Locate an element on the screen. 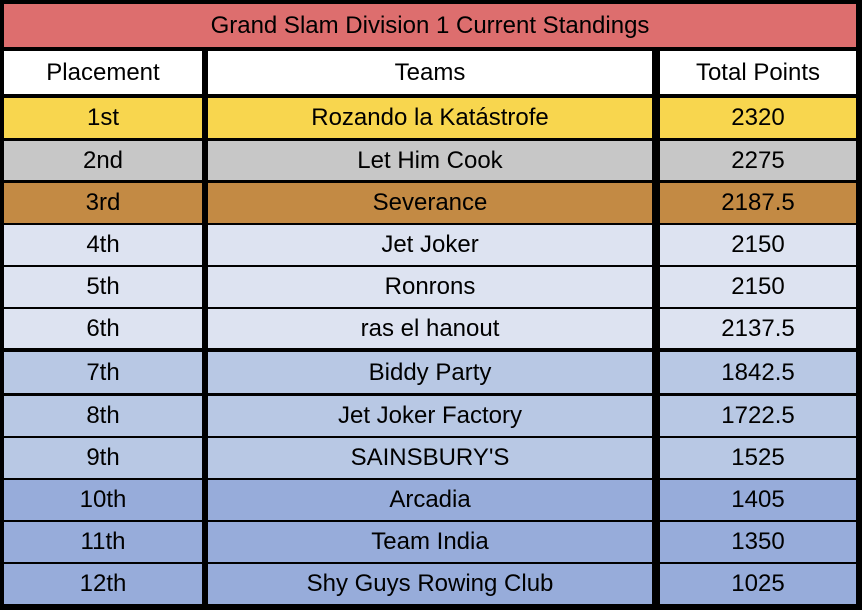 The width and height of the screenshot is (862, 610). points-cell: 1525 is located at coordinates (758, 458).